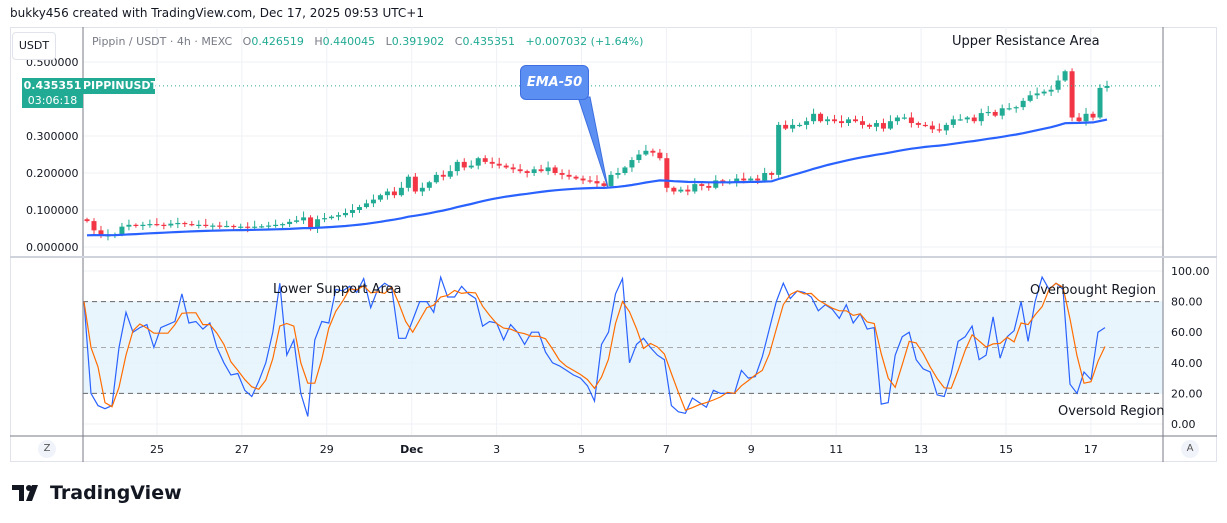  I want to click on currency-button: USDT, so click(34, 46).